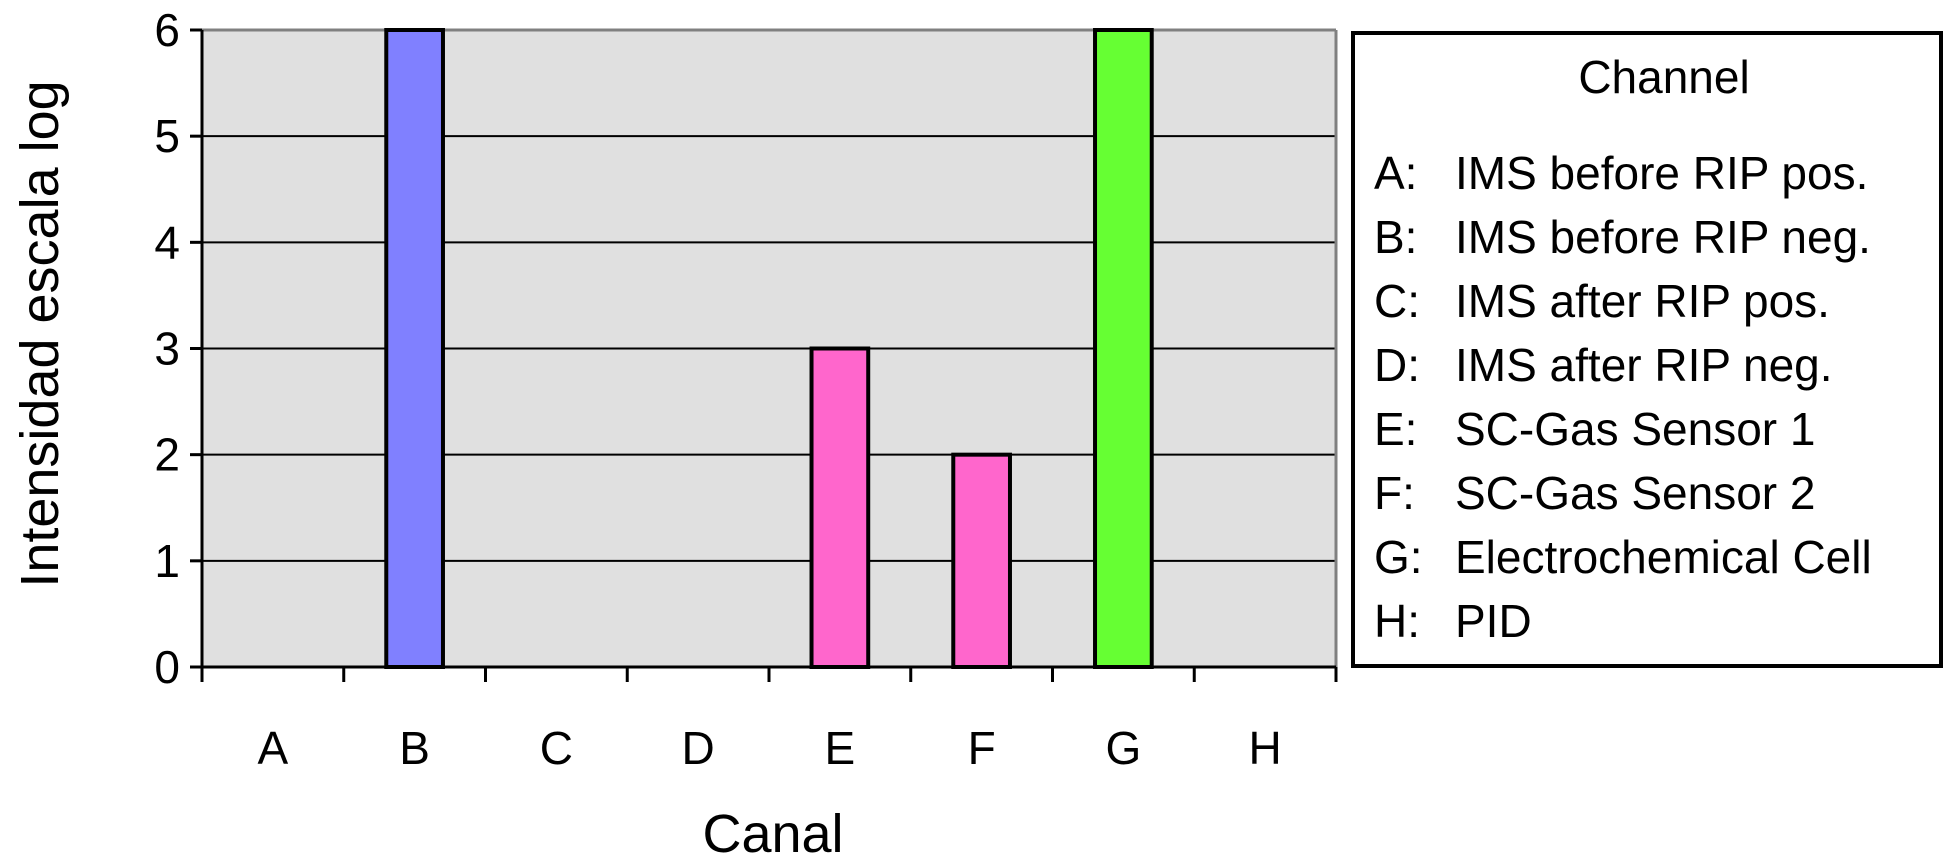 This screenshot has width=1945, height=864. Describe the element at coordinates (1394, 493) in the screenshot. I see `legend-key-5: F:` at that location.